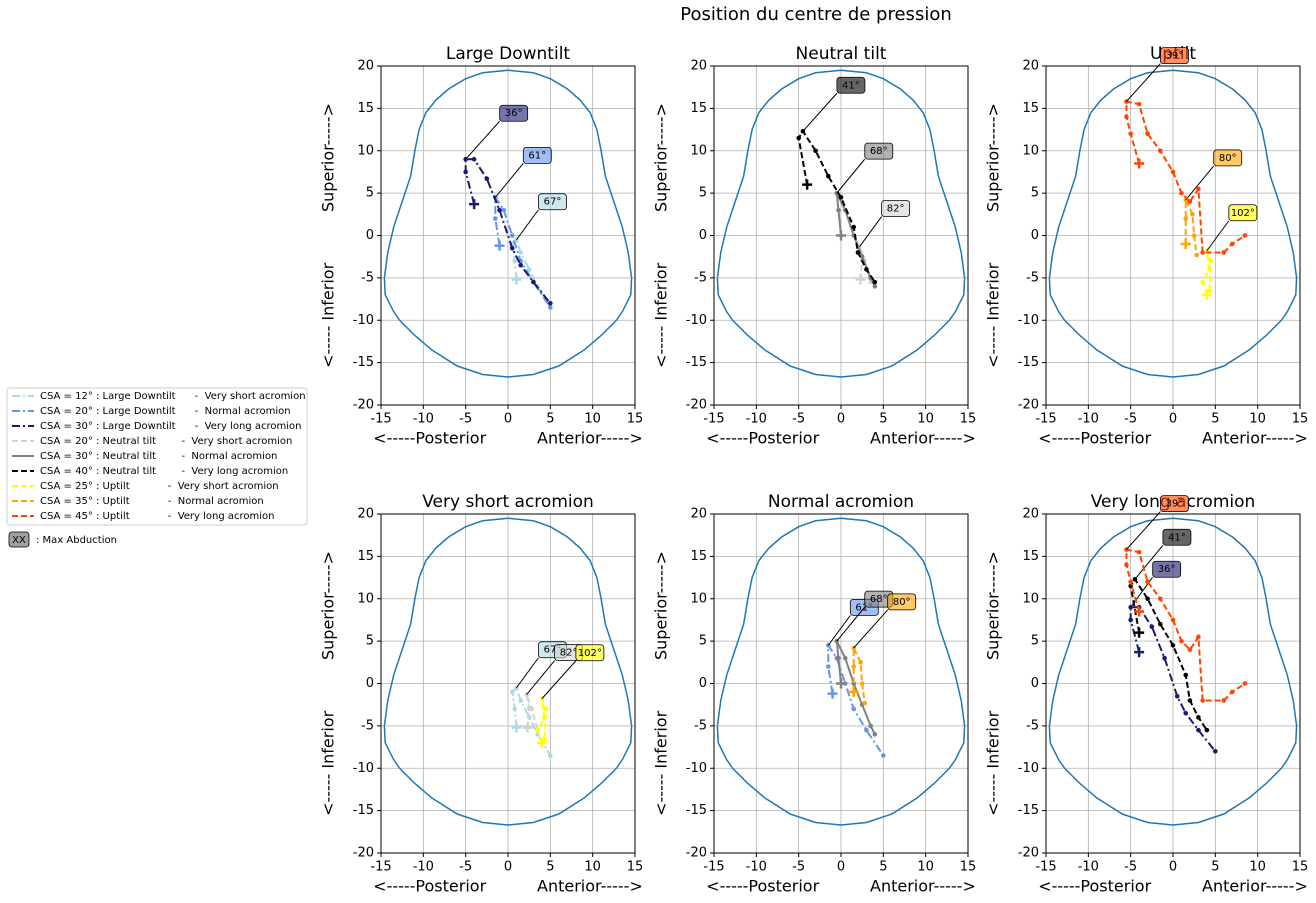  Describe the element at coordinates (1173, 886) in the screenshot. I see `x-axis-label: <-----Posterior Anterior----->` at that location.